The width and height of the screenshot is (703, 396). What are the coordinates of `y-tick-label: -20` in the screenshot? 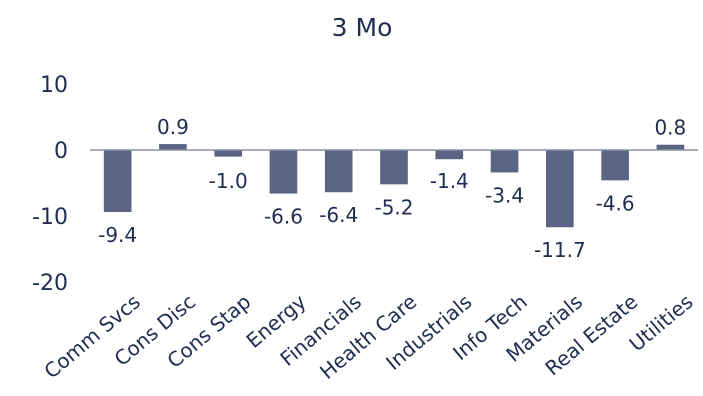 It's located at (50, 283).